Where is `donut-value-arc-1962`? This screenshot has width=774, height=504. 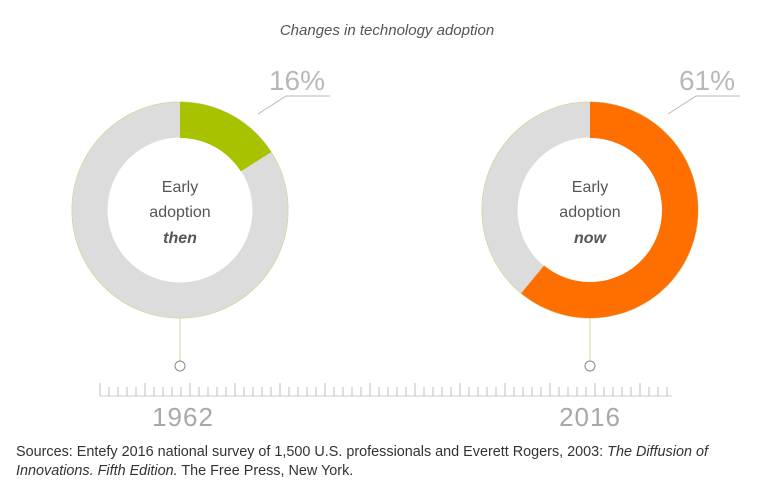
donut-value-arc-1962 is located at coordinates (226, 137).